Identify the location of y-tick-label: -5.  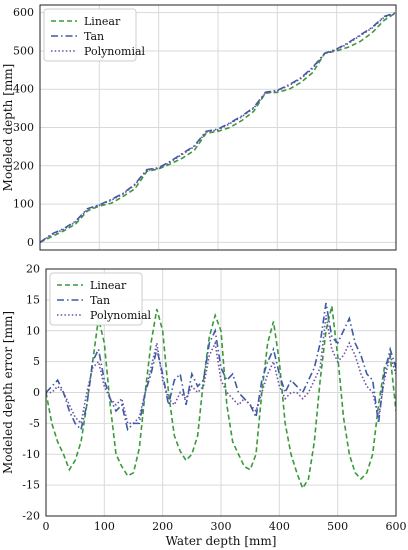
(34, 423).